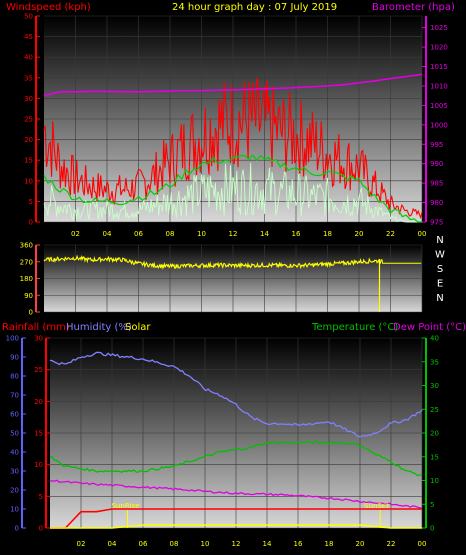 This screenshot has height=555, width=466. I want to click on barometer-series-line, so click(233, 85).